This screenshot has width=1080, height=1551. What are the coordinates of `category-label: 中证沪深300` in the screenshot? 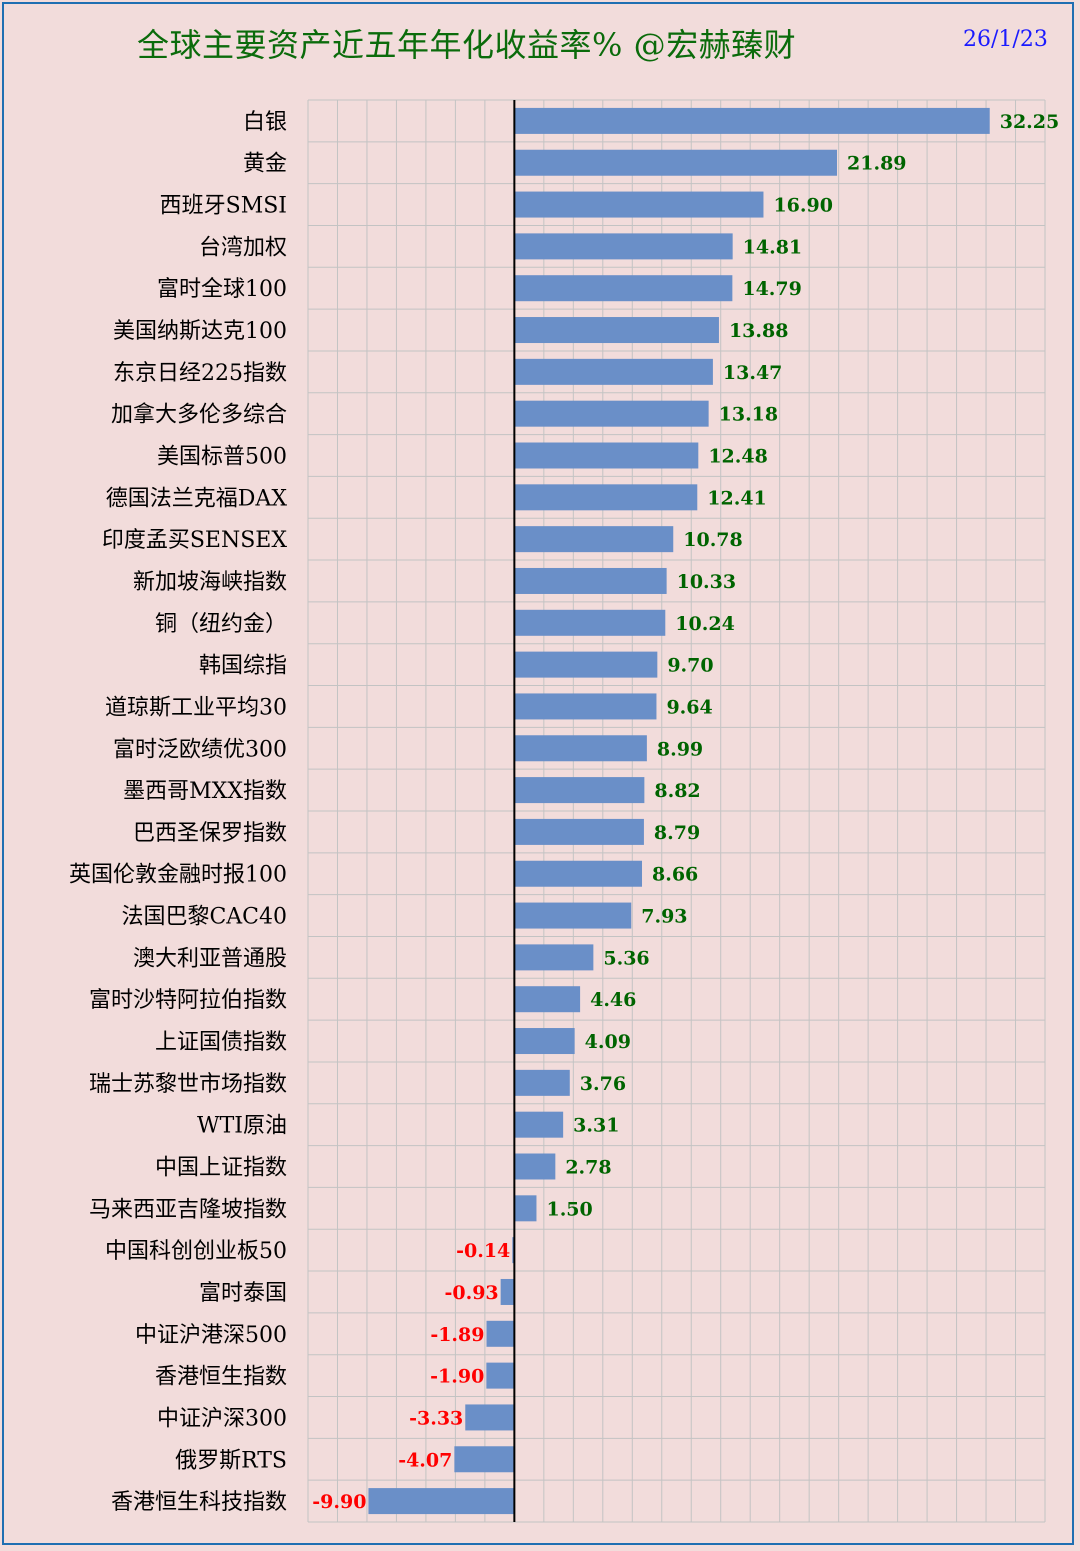 It's located at (222, 1418).